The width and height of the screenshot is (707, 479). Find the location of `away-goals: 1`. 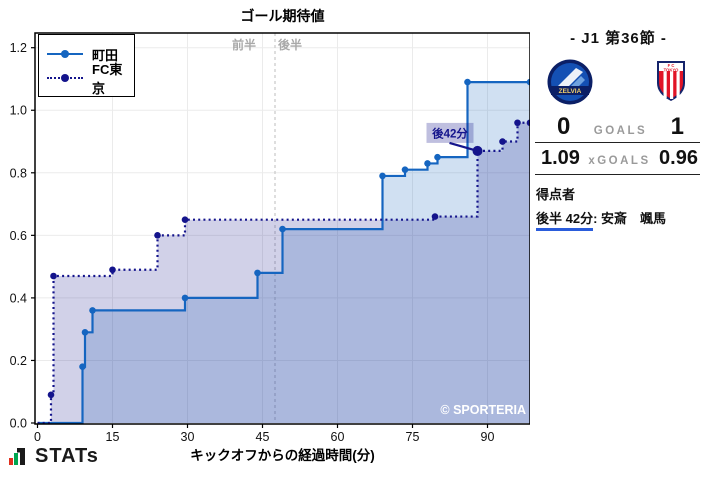

away-goals: 1 is located at coordinates (677, 126).